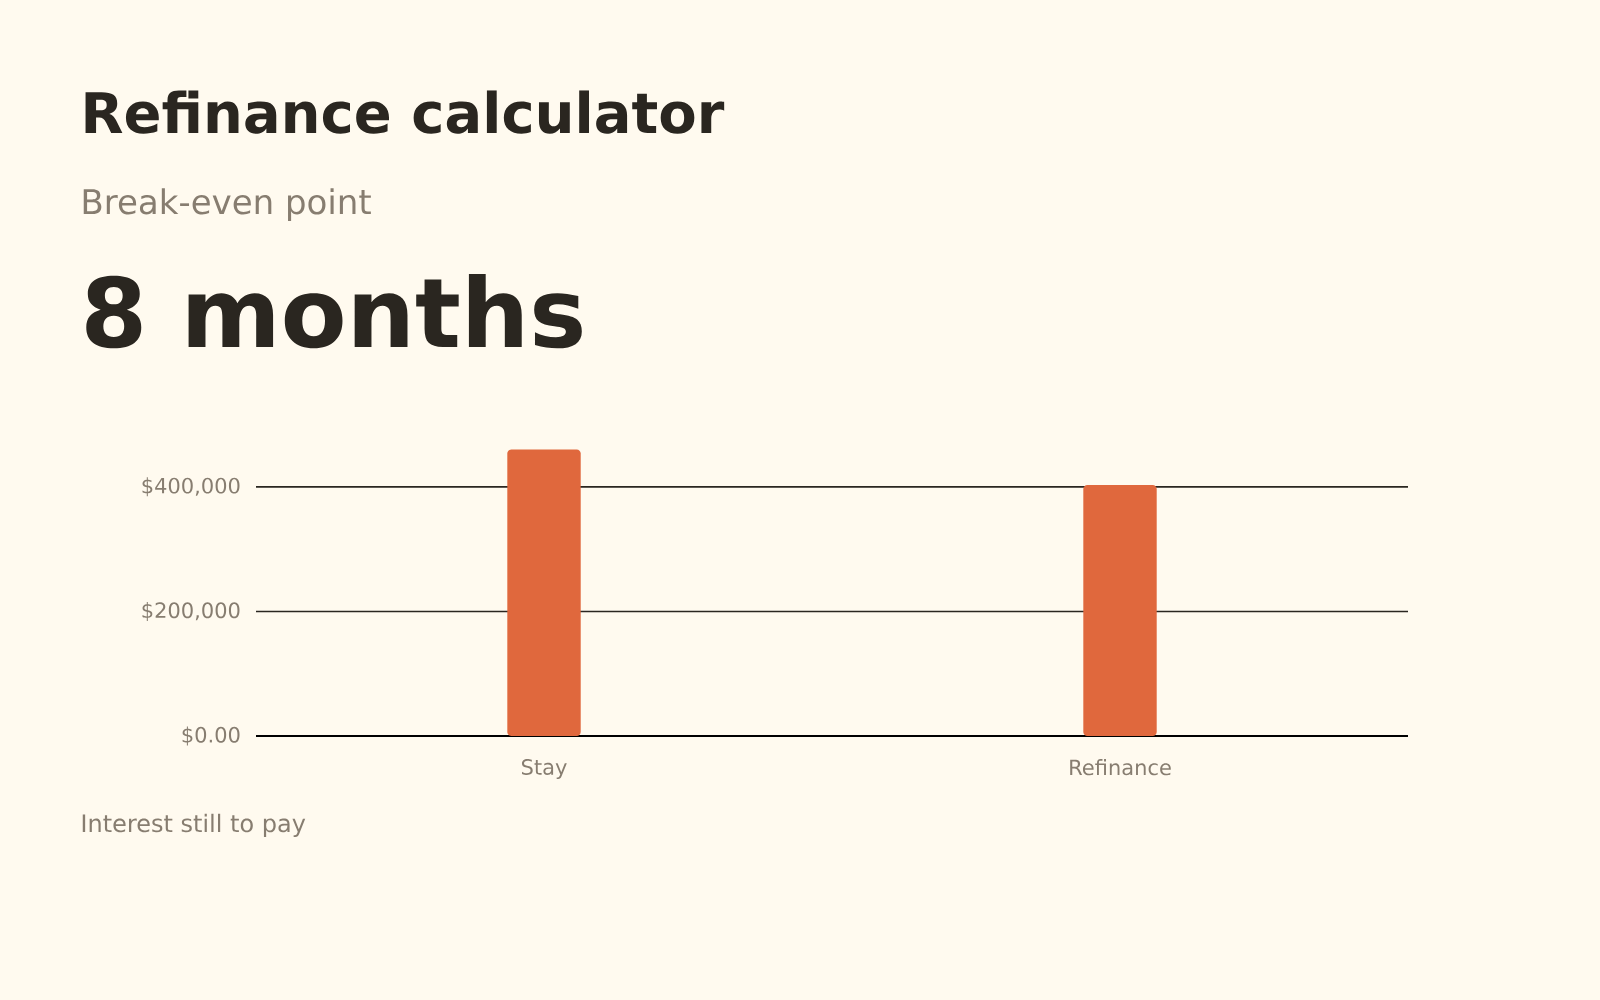  What do you see at coordinates (544, 769) in the screenshot?
I see `x-tick-label: Stay` at bounding box center [544, 769].